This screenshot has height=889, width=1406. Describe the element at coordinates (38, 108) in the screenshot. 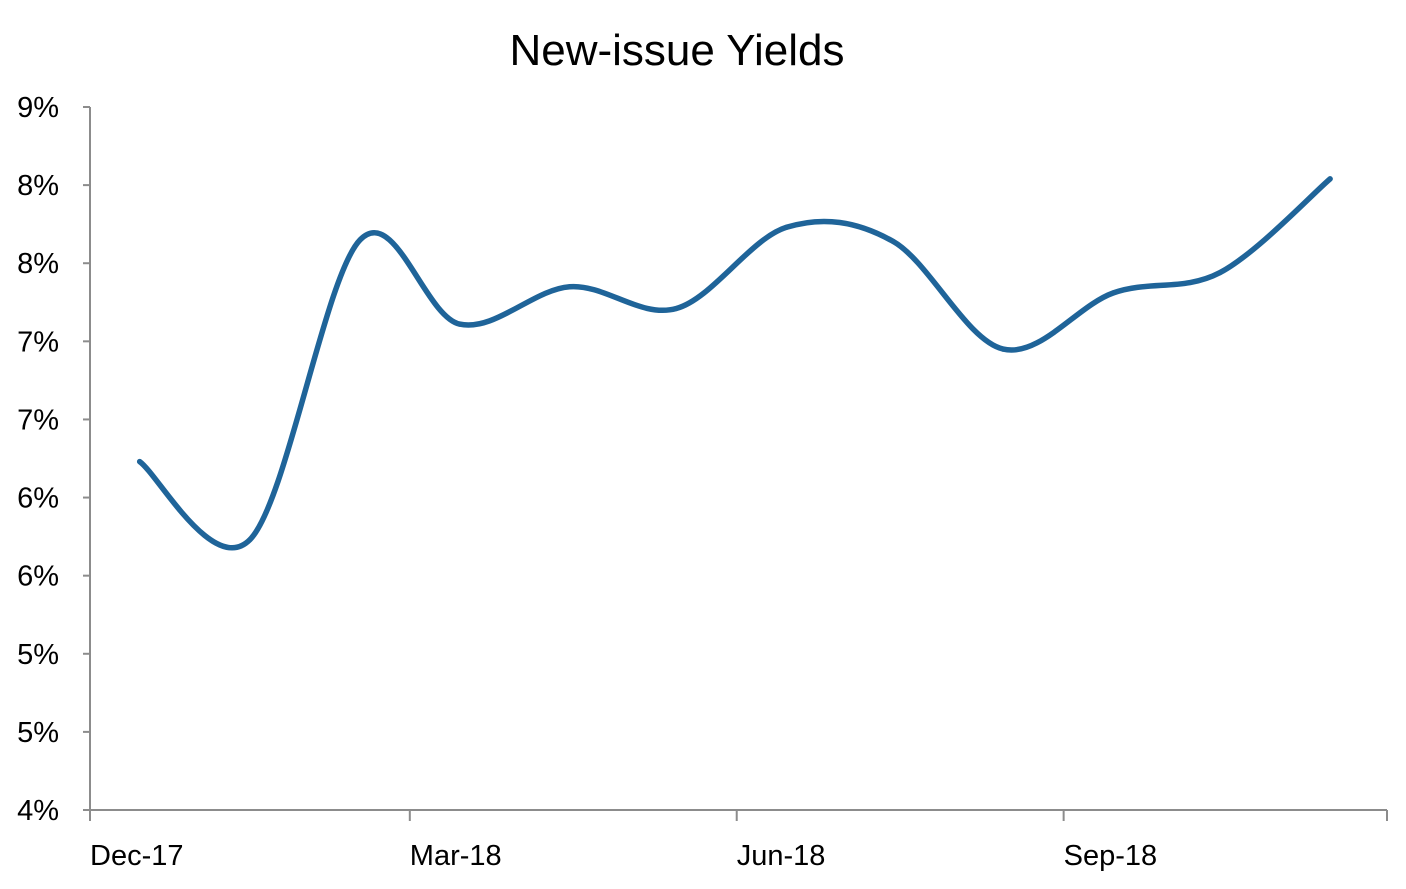

I see `y-tick-label: 9%` at that location.